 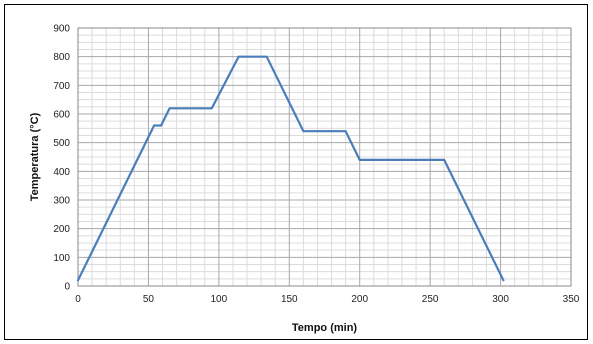 I want to click on x-tick-label: 300, so click(x=500, y=299).